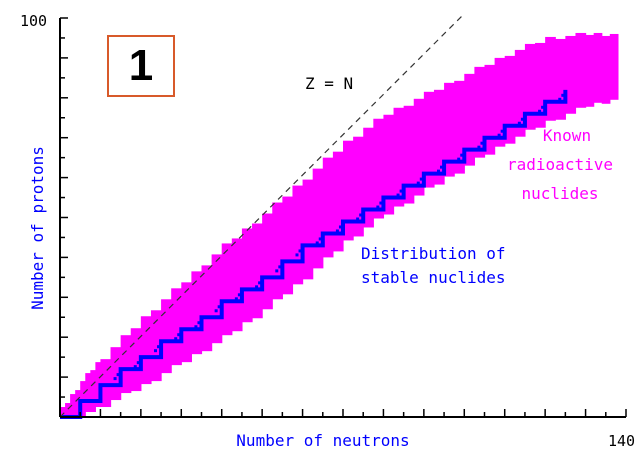  Describe the element at coordinates (567, 135) in the screenshot. I see `radioactive-annotation-line-1: Known` at that location.